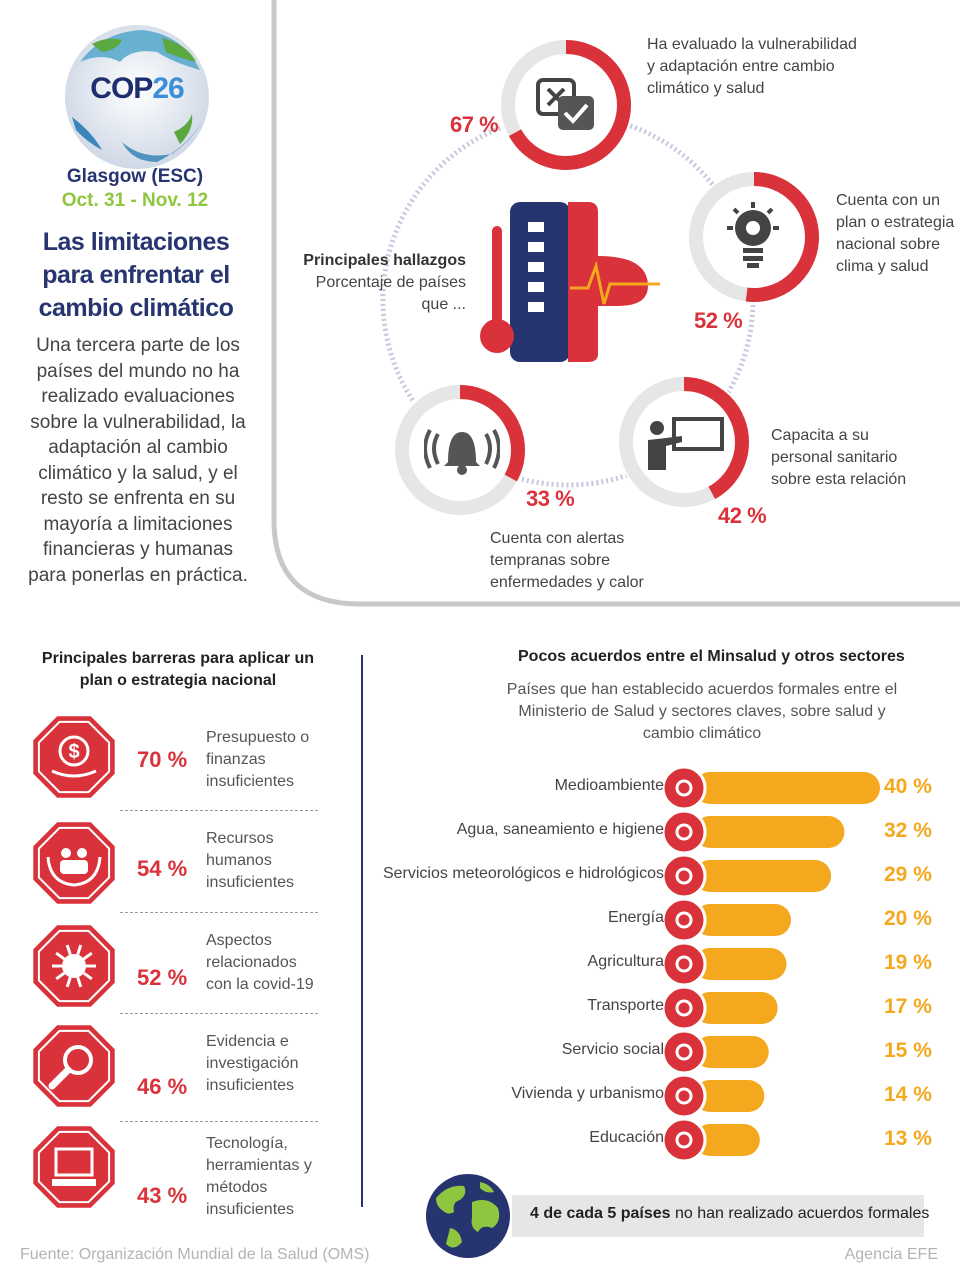 The height and width of the screenshot is (1279, 960). What do you see at coordinates (600, 1213) in the screenshot?
I see `callout-bold: 4 de cada 5 países` at bounding box center [600, 1213].